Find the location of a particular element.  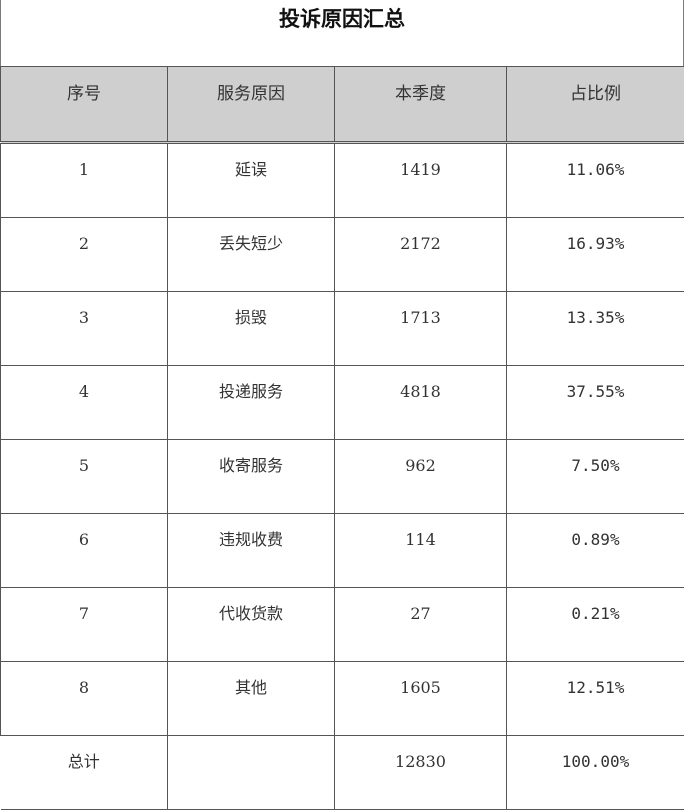

cell-reason: 其他 is located at coordinates (251, 699).